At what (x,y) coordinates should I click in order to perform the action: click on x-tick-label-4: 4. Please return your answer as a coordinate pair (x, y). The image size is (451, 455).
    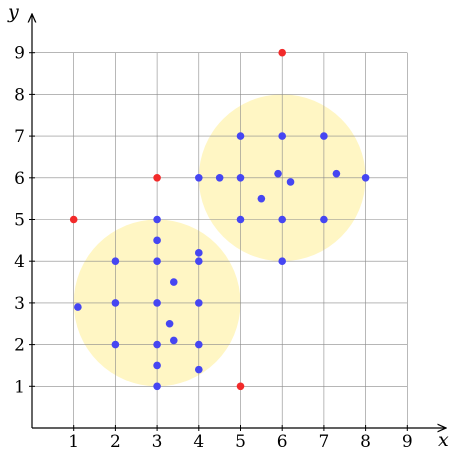
    Looking at the image, I should click on (198, 442).